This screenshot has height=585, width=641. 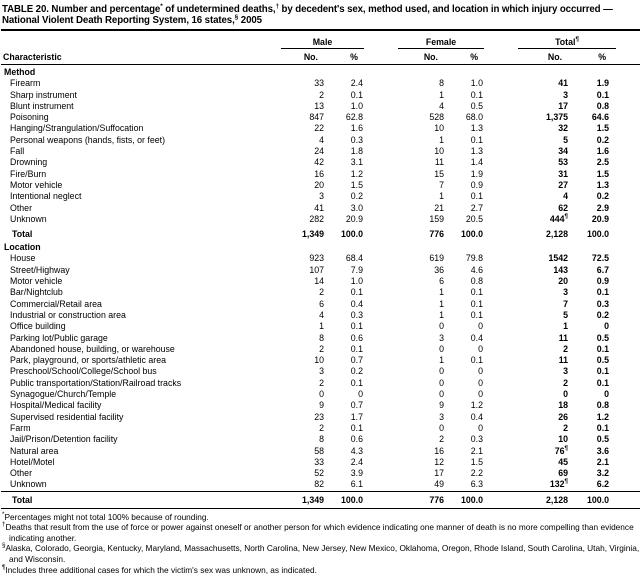 I want to click on total-no-cell: 41, so click(x=563, y=83).